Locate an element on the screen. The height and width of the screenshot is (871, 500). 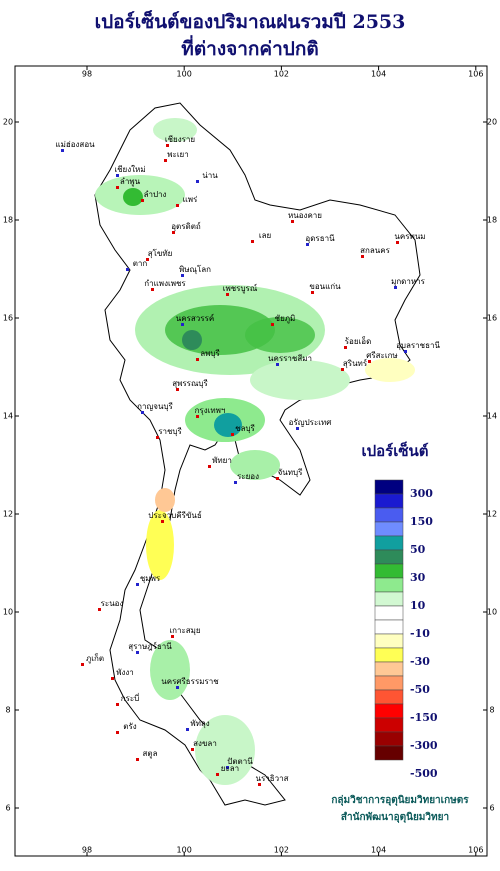
place-label: ลพบุรี is located at coordinates (210, 353).